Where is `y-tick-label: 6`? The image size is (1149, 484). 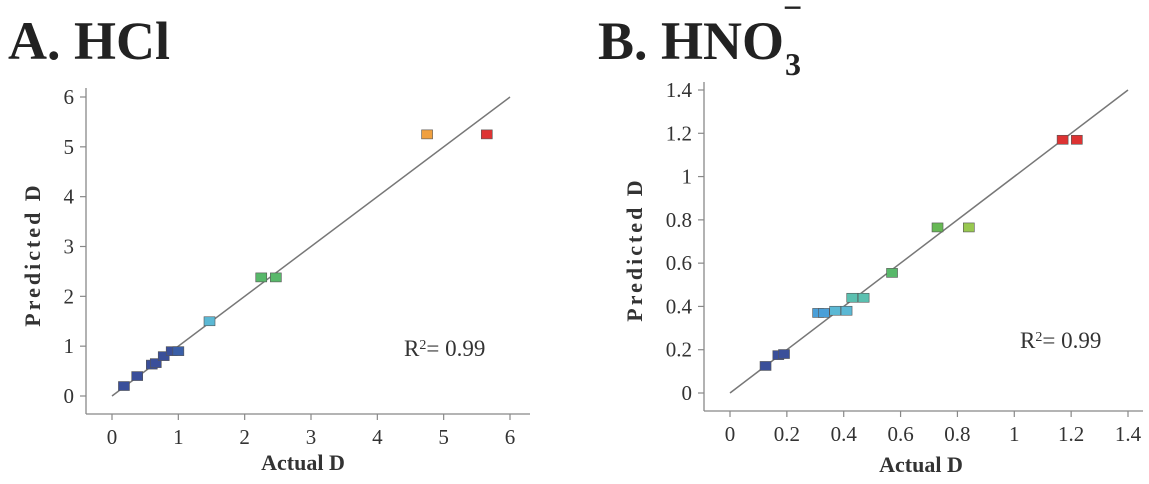
y-tick-label: 6 is located at coordinates (69, 97).